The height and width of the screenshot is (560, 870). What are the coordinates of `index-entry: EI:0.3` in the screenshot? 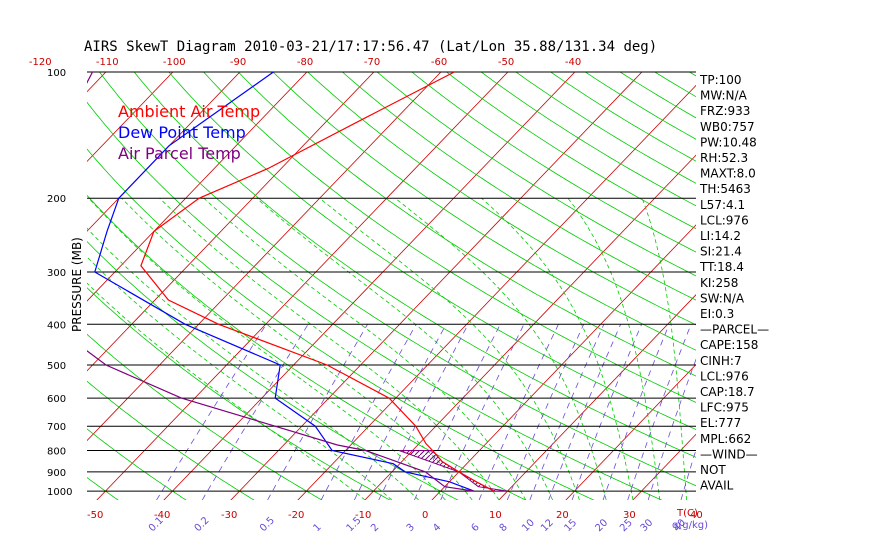 It's located at (717, 314).